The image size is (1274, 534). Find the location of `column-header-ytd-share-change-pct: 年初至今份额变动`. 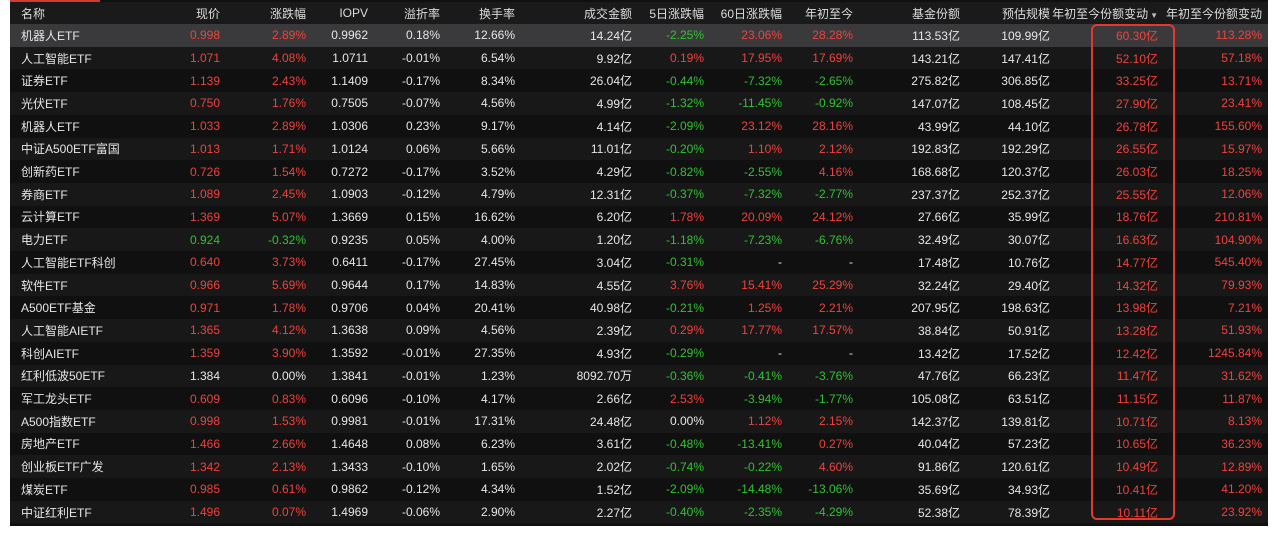

column-header-ytd-share-change-pct: 年初至今份额变动 is located at coordinates (1213, 13).